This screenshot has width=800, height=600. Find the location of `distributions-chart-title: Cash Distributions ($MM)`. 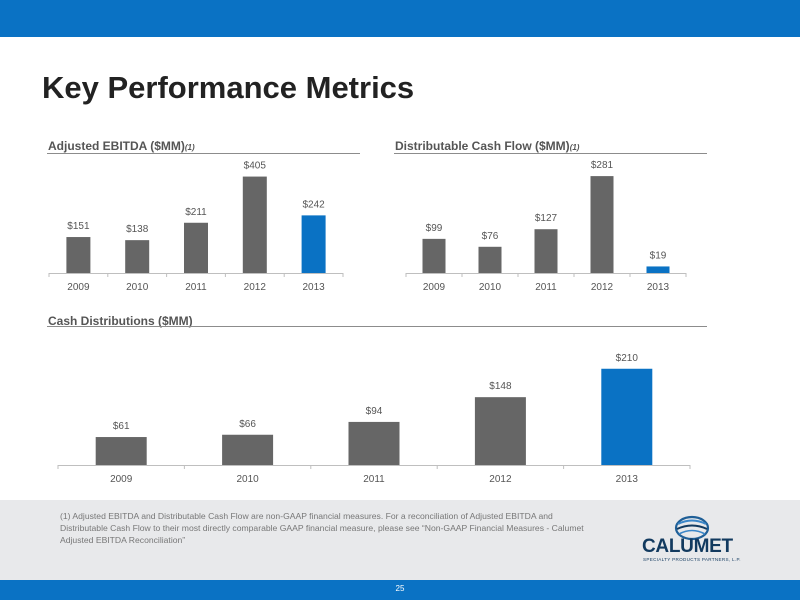

distributions-chart-title: Cash Distributions ($MM) is located at coordinates (120, 321).